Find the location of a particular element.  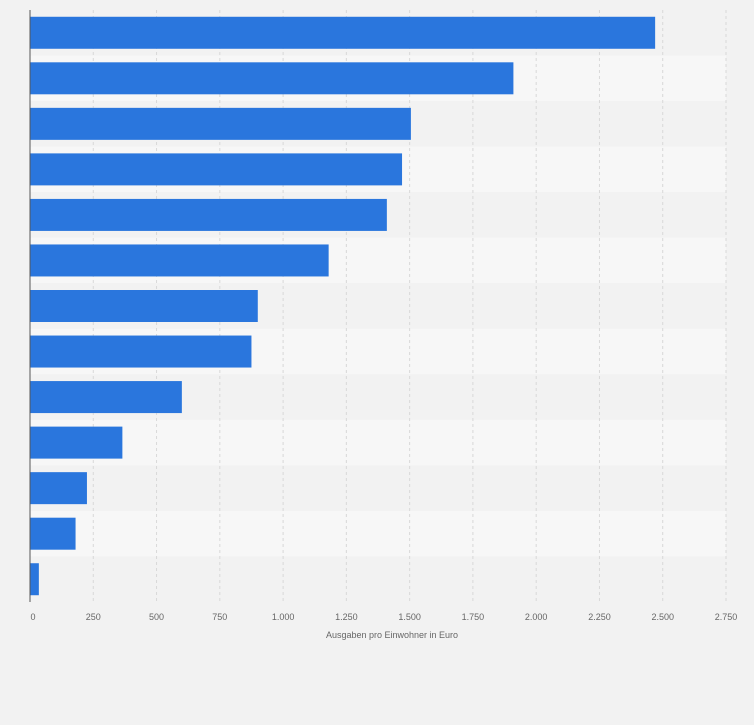

x-tick-label: 2.750 is located at coordinates (726, 617).